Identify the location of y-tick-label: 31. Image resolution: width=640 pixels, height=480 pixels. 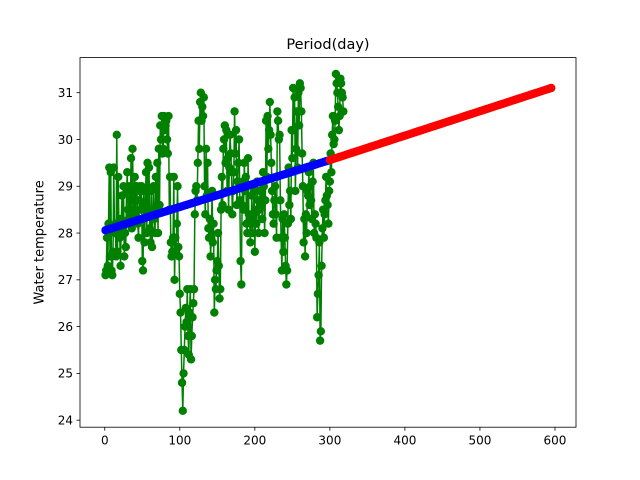
(65, 93).